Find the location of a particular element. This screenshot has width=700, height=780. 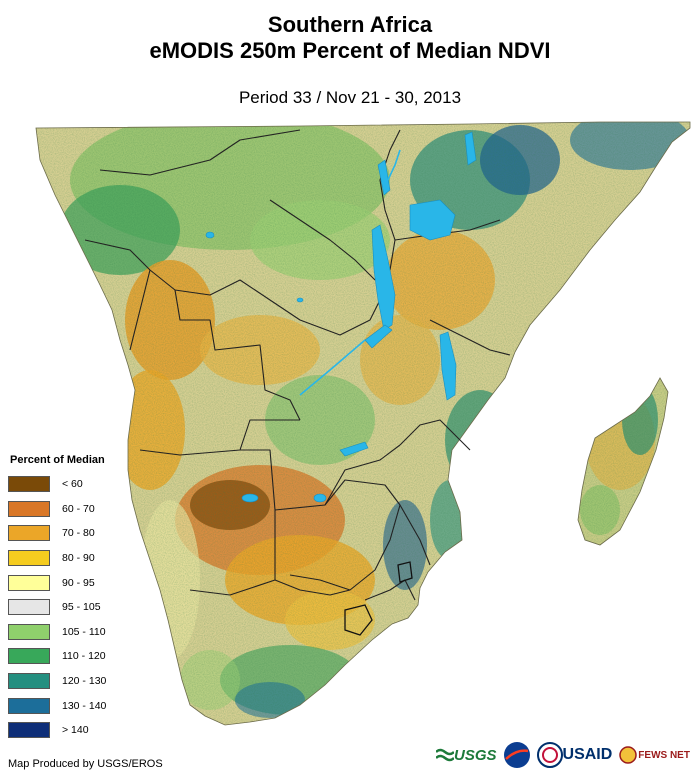

nasa-meatball-icon is located at coordinates (516, 755).